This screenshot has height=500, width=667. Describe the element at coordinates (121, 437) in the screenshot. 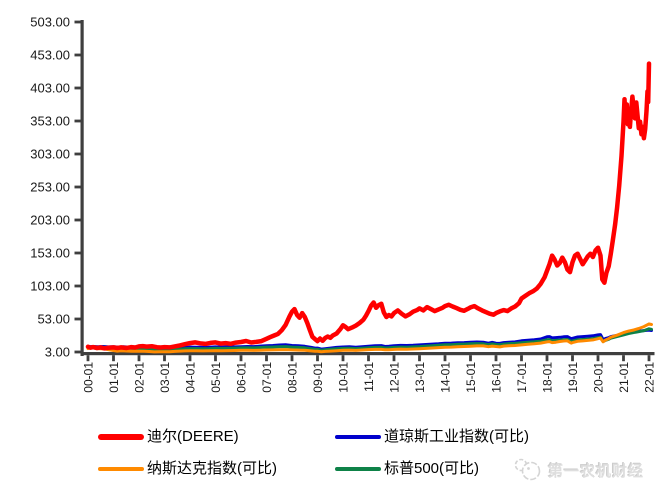

I see `legend-swatch-deere` at that location.